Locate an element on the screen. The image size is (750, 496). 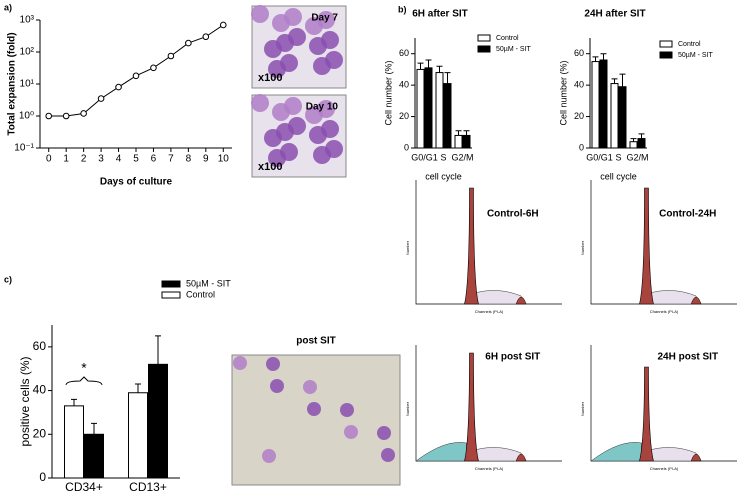
hist-title: 6H post SIT is located at coordinates (512, 357).